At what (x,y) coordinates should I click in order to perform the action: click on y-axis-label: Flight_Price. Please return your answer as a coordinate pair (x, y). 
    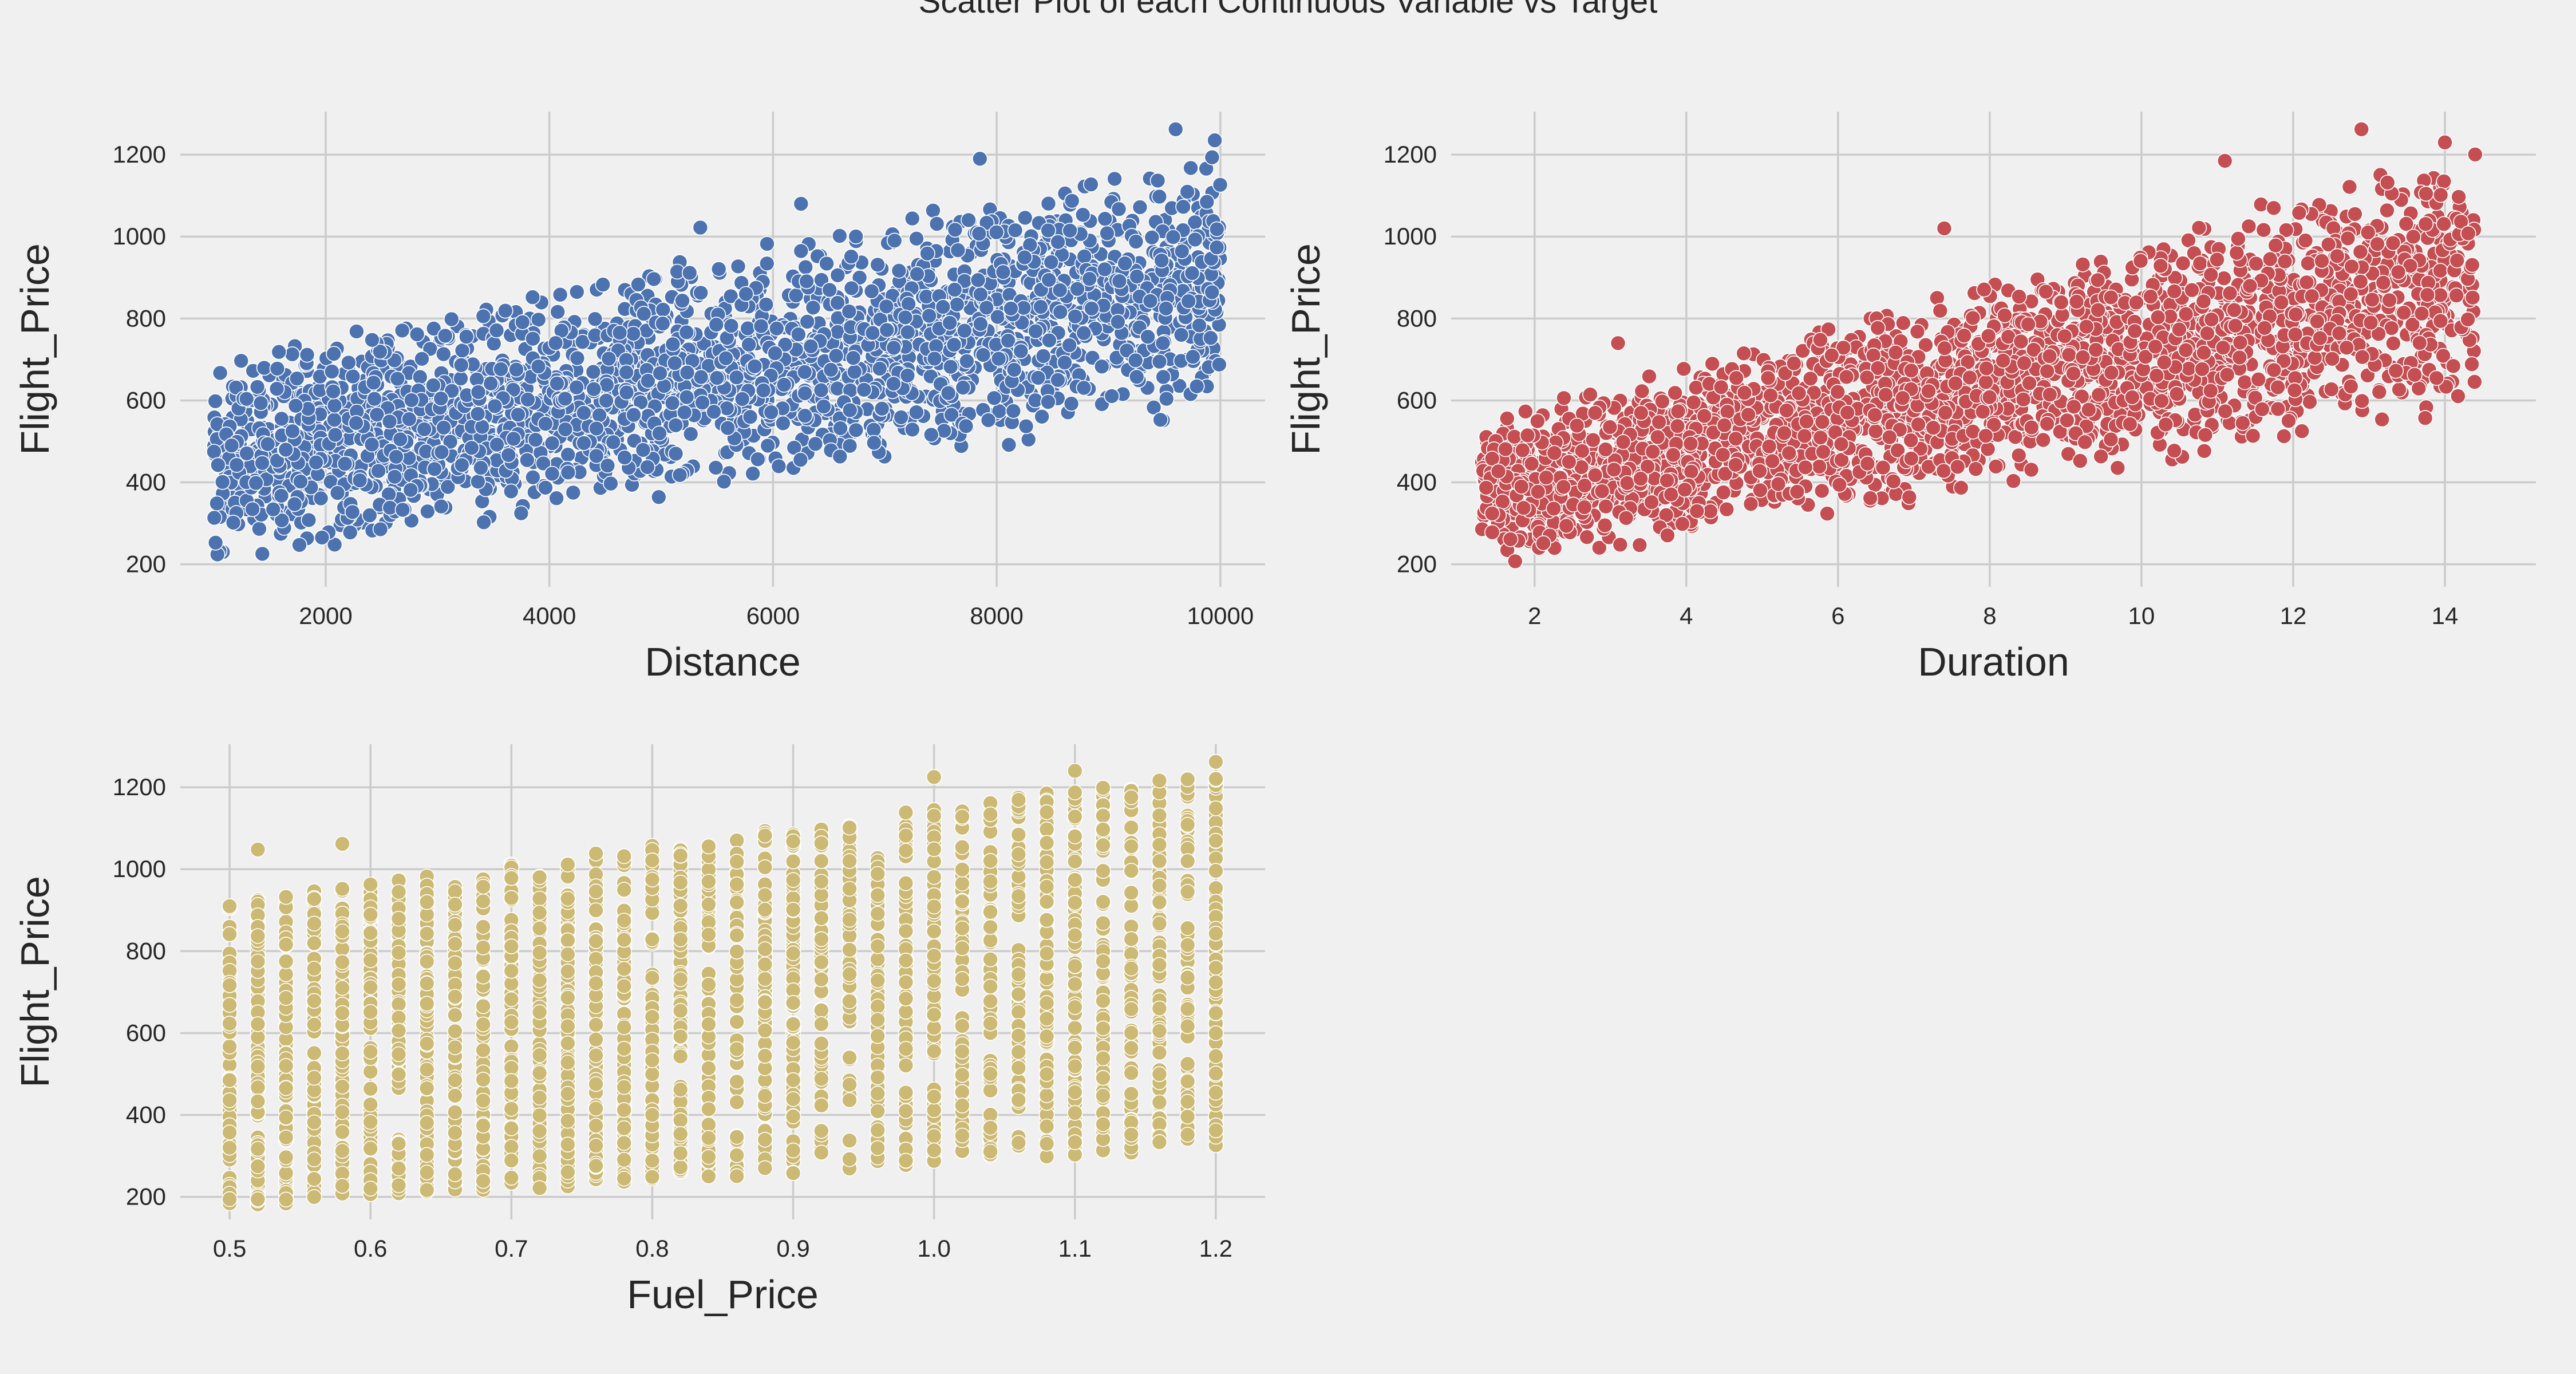
    Looking at the image, I should click on (1305, 349).